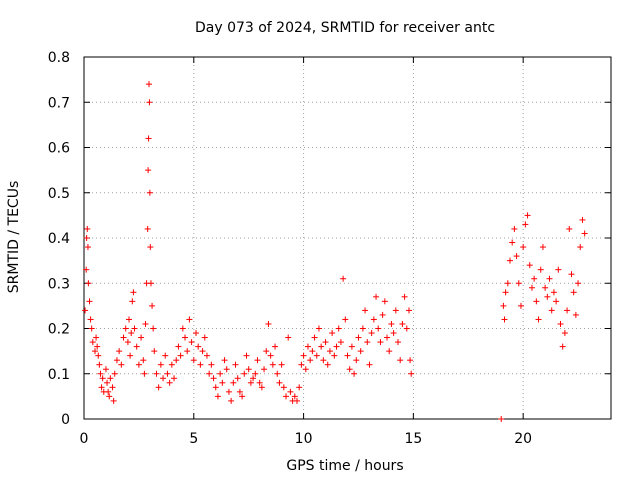  I want to click on y-tick-label: 0.7, so click(59, 103).